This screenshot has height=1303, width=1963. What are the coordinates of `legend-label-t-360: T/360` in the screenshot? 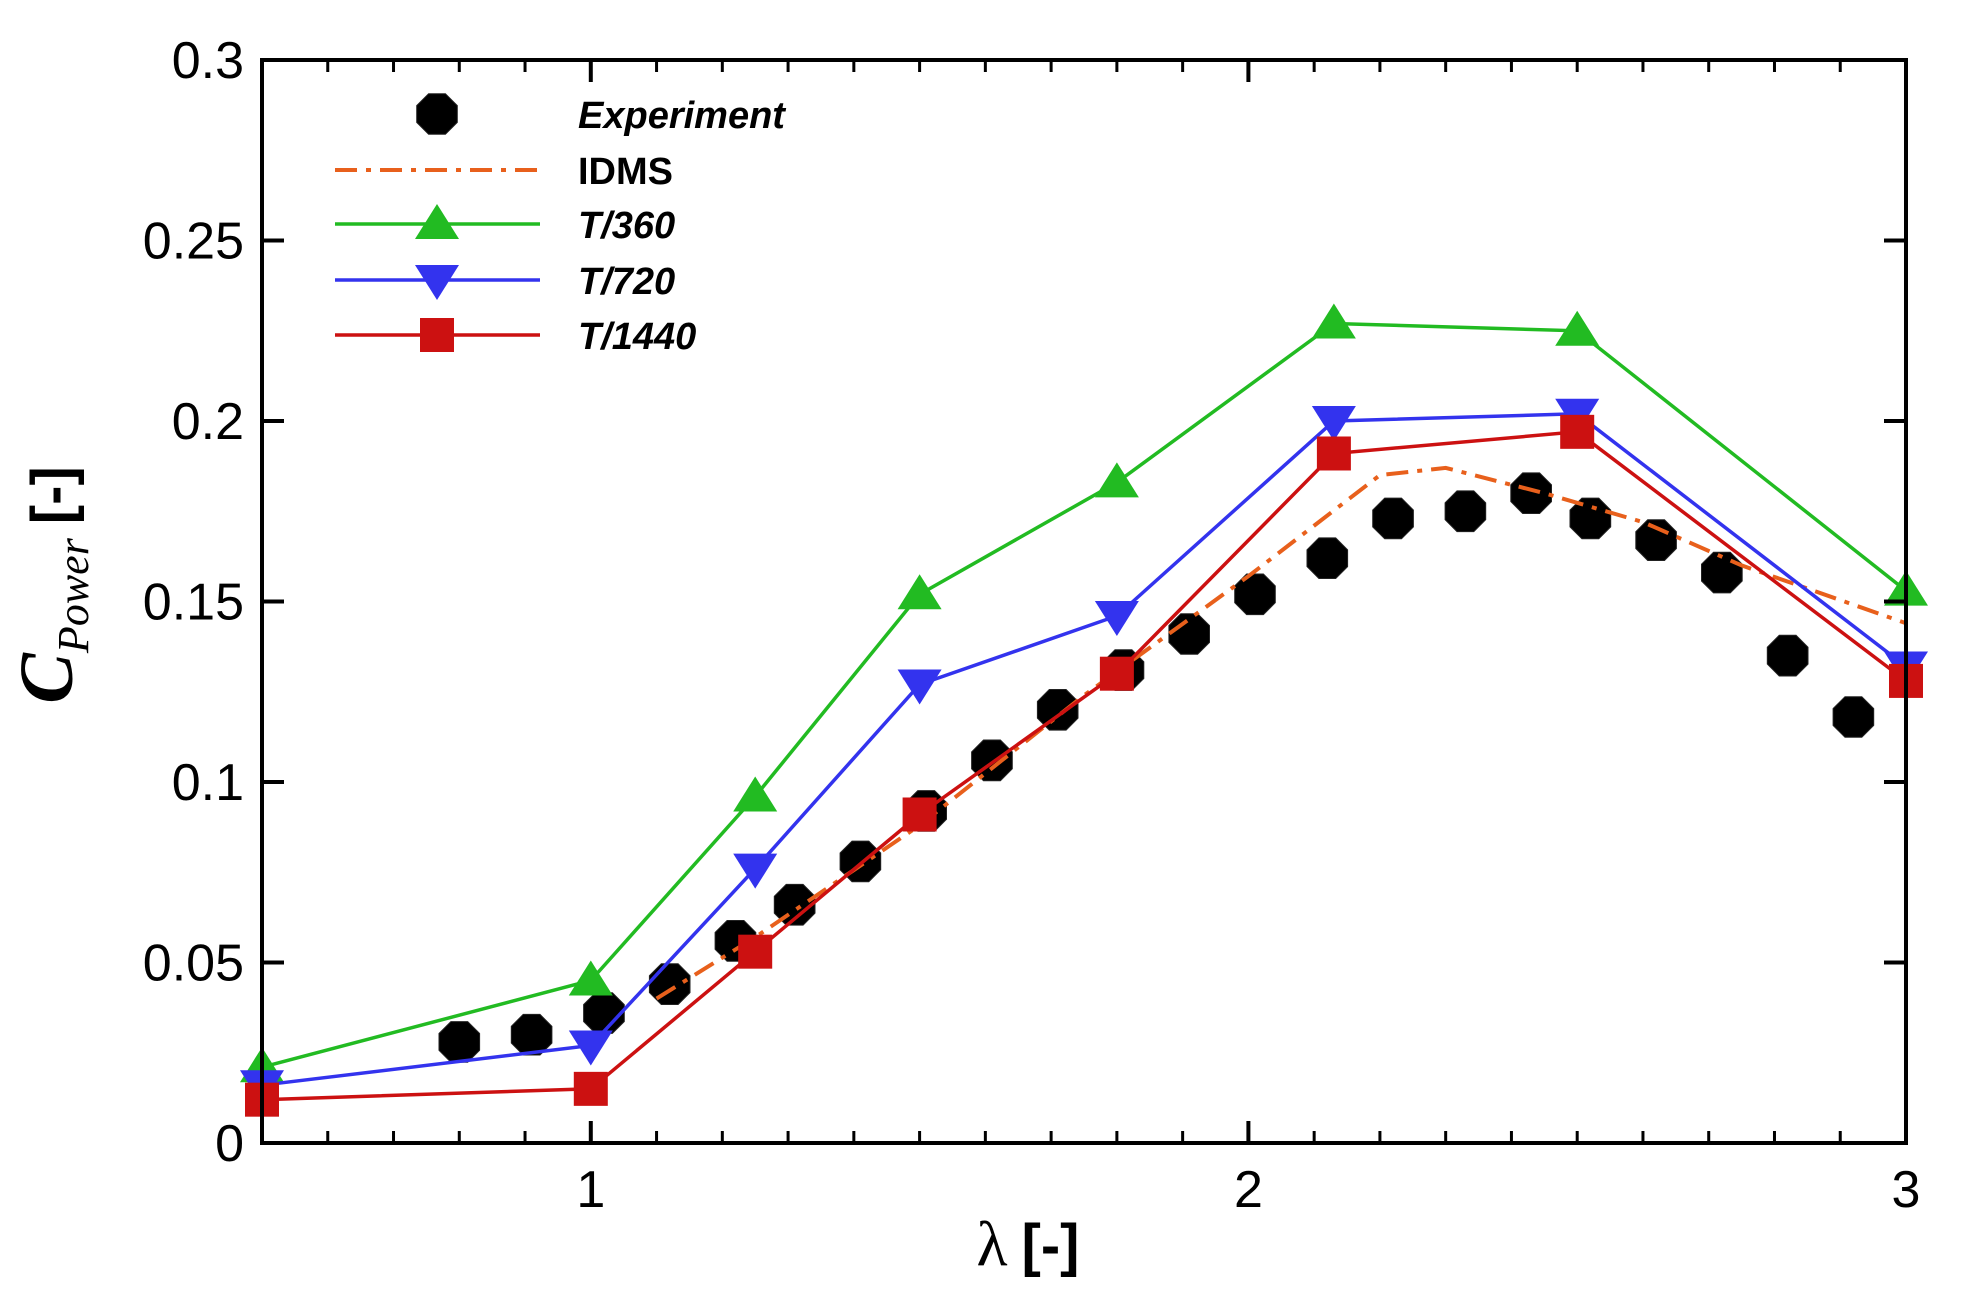 It's located at (626, 226).